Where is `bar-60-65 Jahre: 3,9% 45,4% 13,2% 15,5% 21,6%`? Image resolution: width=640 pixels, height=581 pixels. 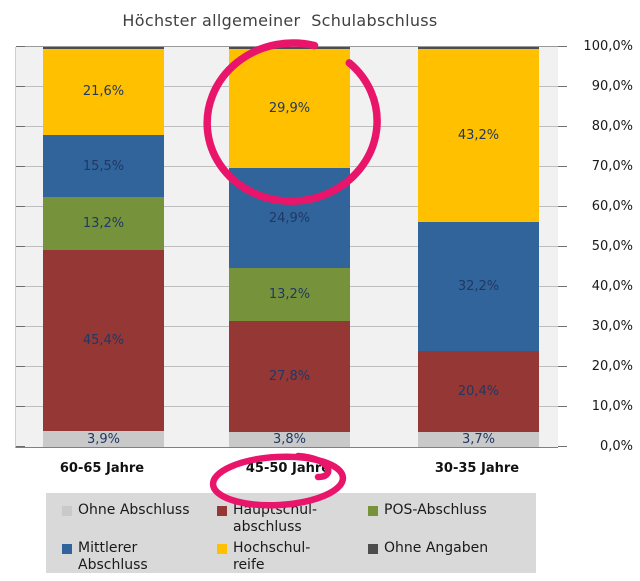 bar-60-65 Jahre: 3,9% 45,4% 13,2% 15,5% 21,6% is located at coordinates (103, 247).